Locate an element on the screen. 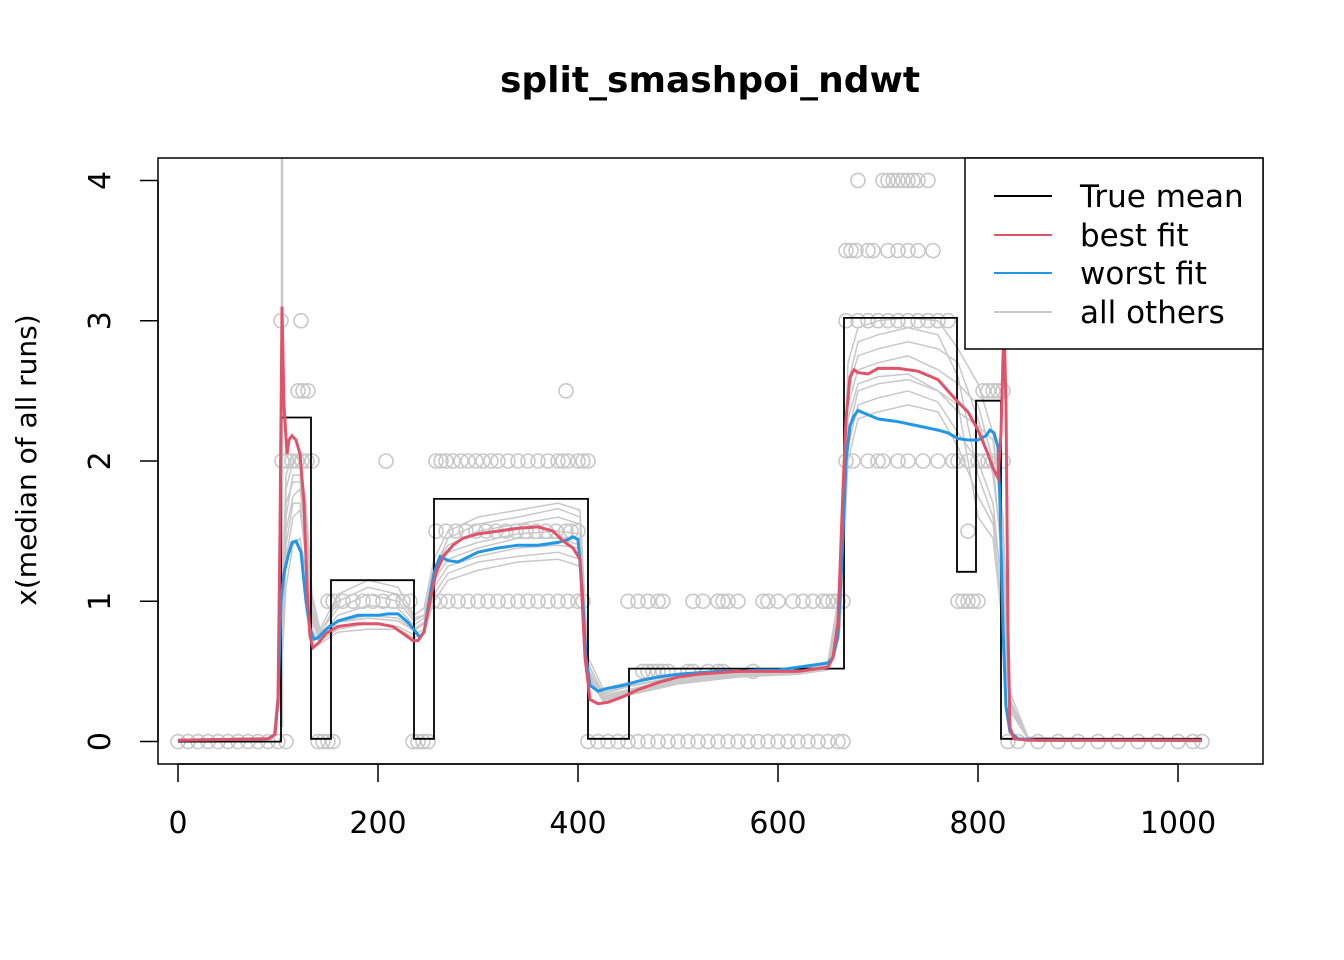  x-tick-label: 200 is located at coordinates (377, 823).